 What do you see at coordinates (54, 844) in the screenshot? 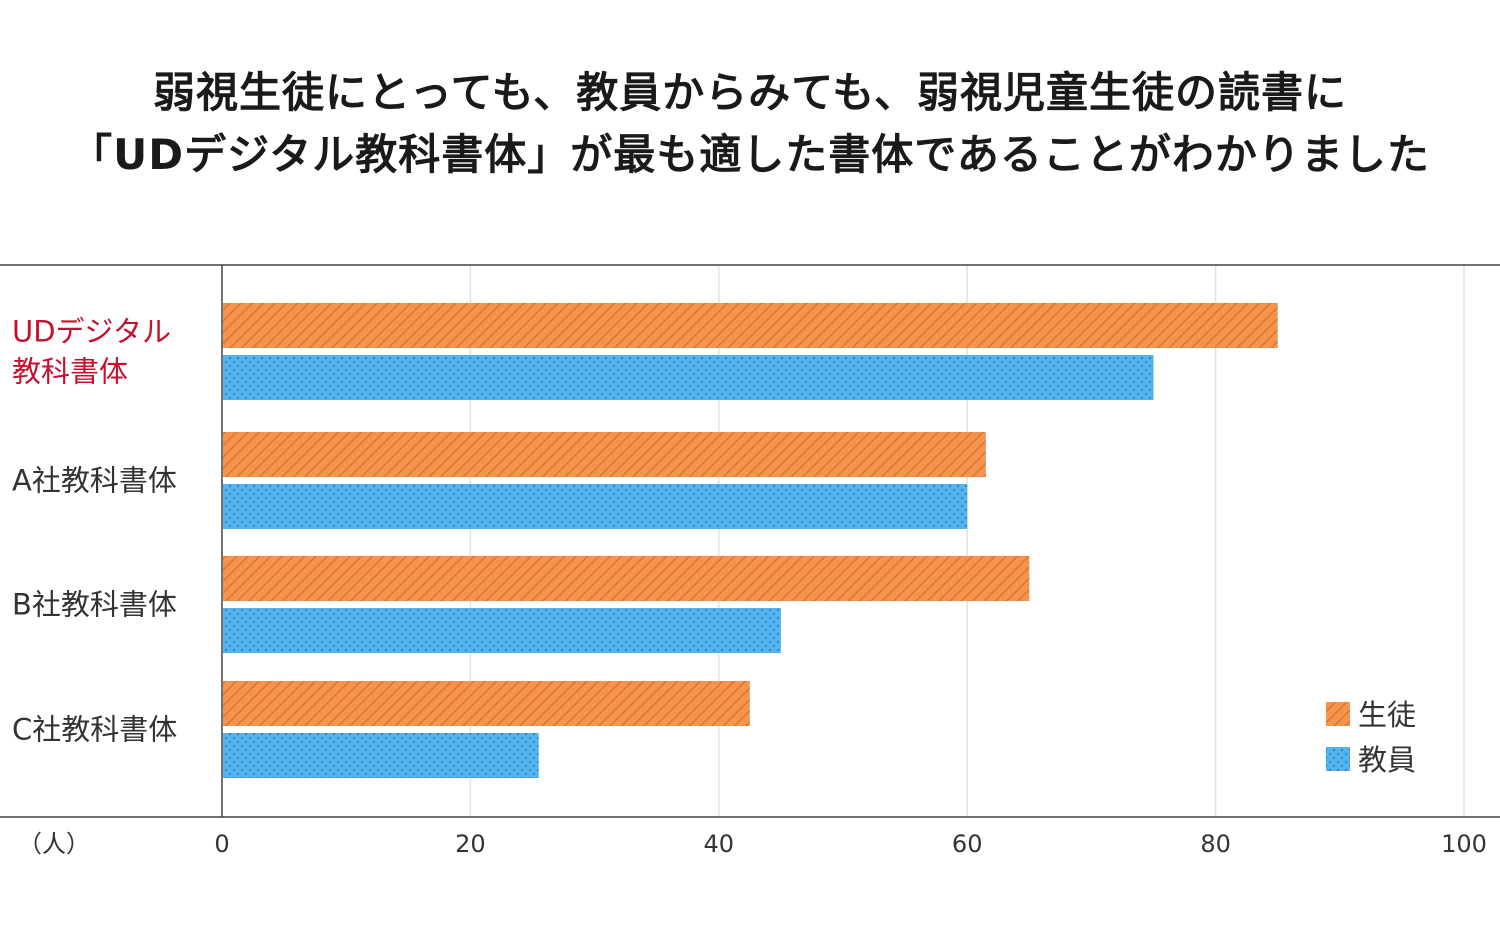
I see `unit-label: （人）` at bounding box center [54, 844].